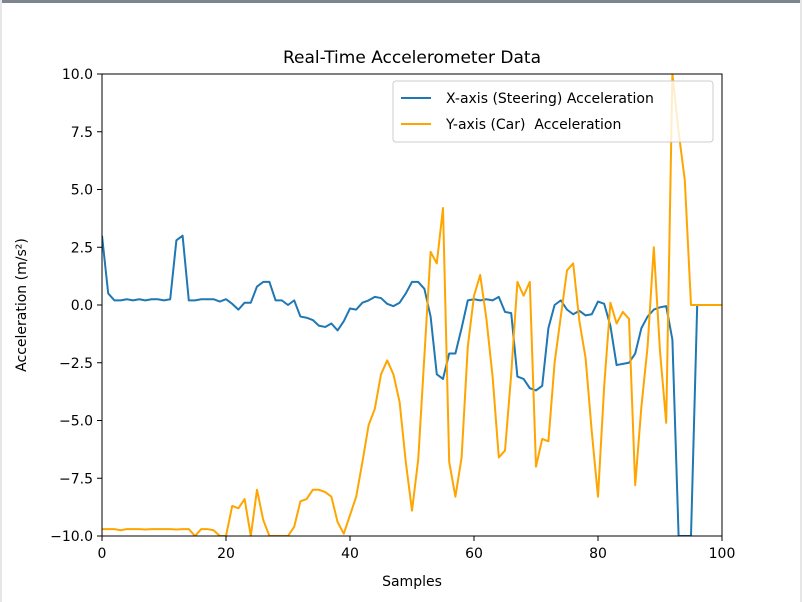 The image size is (802, 602). I want to click on x-tick-label: 80, so click(598, 554).